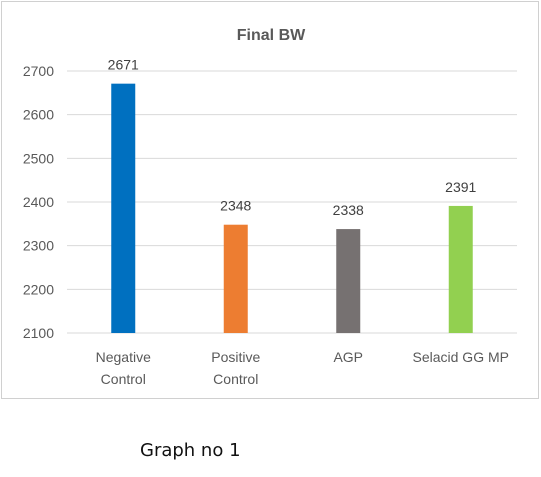  What do you see at coordinates (461, 357) in the screenshot?
I see `x-category-label: Selacid GG MP` at bounding box center [461, 357].